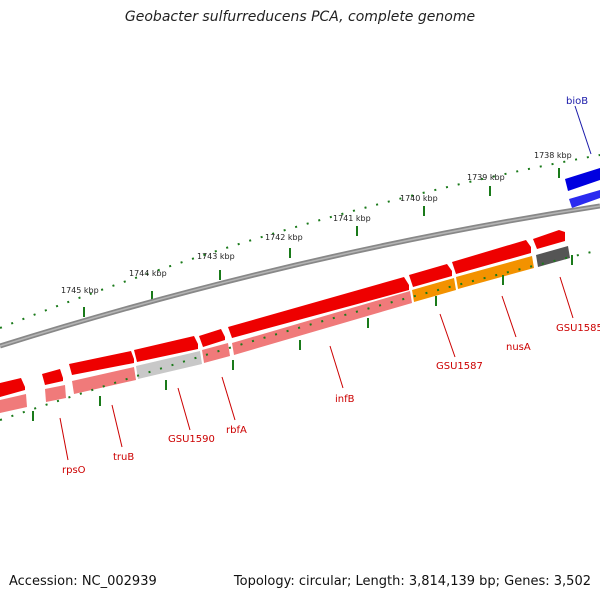 The width and height of the screenshot is (600, 600). Describe the element at coordinates (459, 366) in the screenshot. I see `gene-label-GSU1587: GSU1587` at that location.